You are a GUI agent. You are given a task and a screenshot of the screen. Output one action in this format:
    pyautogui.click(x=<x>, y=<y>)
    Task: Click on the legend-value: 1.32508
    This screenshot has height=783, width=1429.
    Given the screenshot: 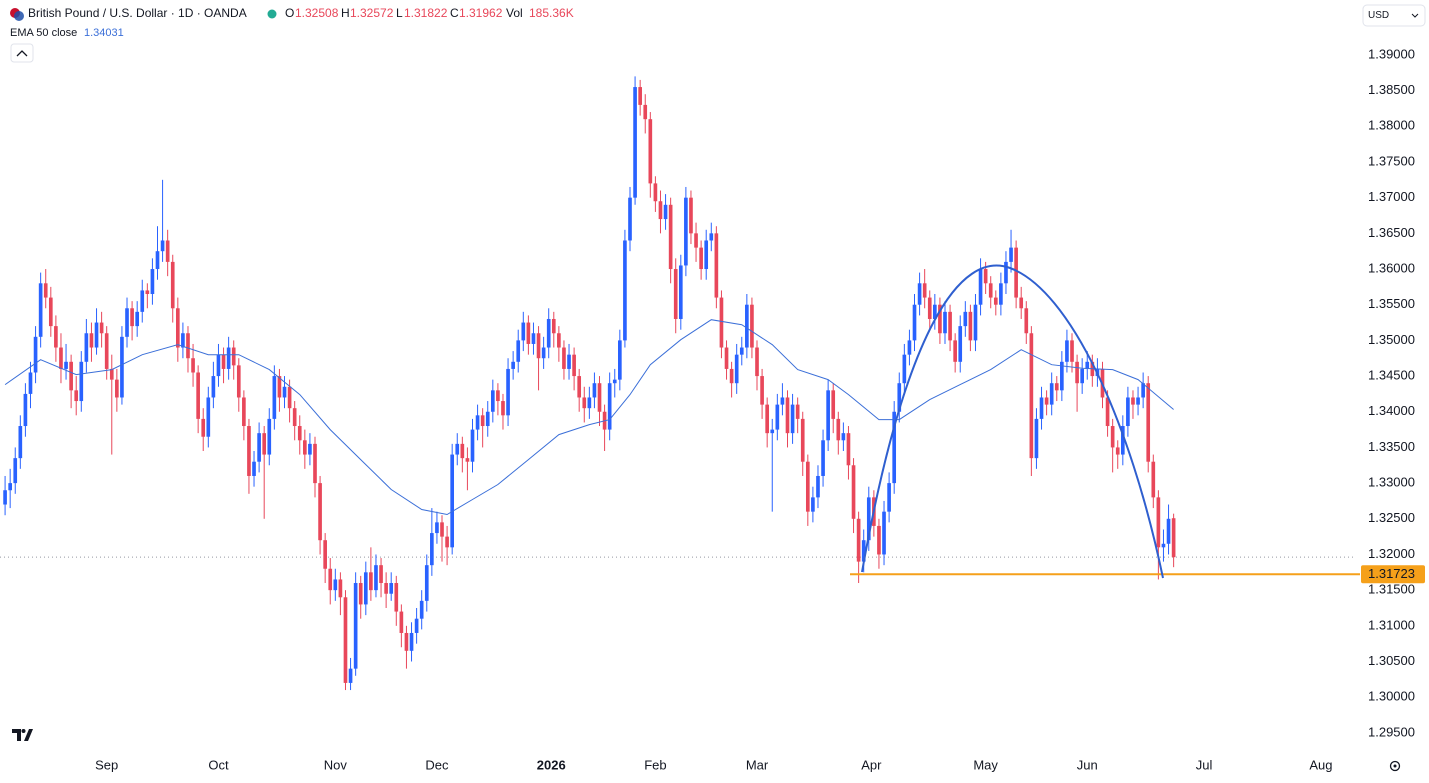 What is the action you would take?
    pyautogui.click(x=317, y=13)
    